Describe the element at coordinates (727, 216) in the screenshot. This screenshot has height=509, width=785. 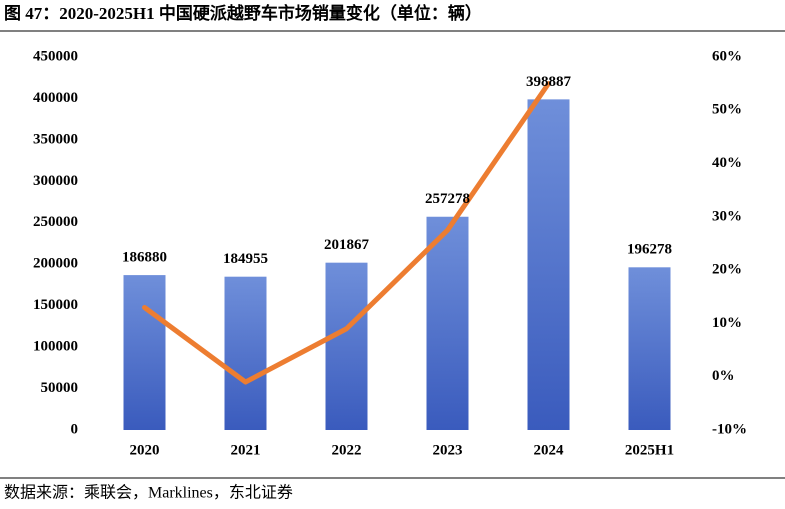
I see `y2-tick-label: 30%` at that location.